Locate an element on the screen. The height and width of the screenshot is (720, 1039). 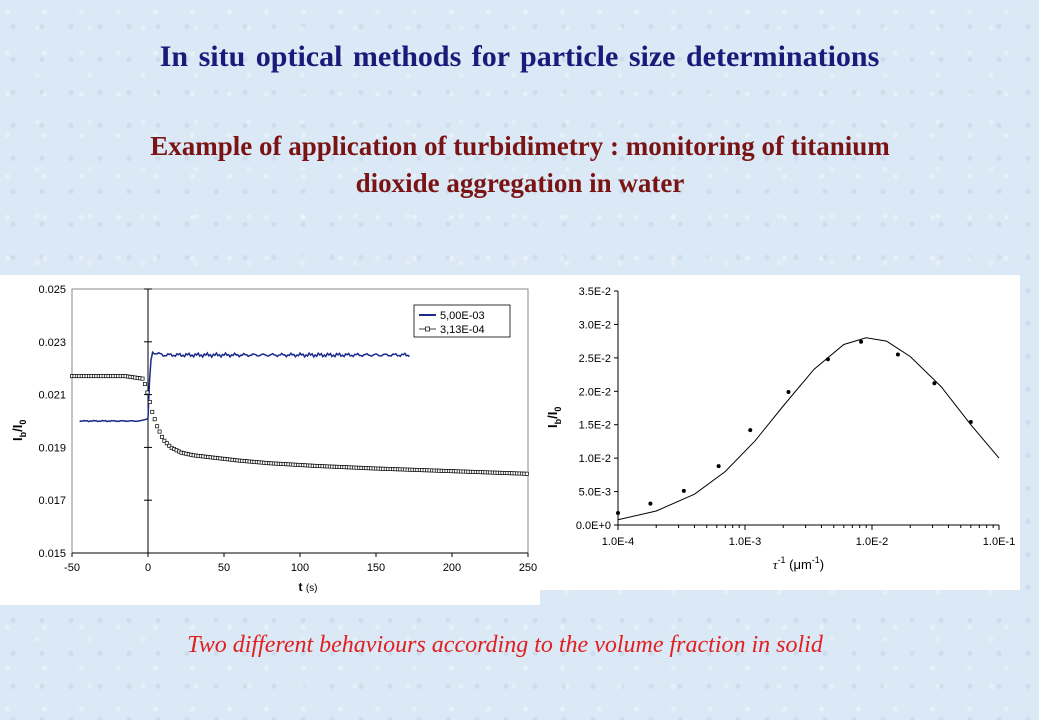
y-tick-label: 0.017 is located at coordinates (52, 501).